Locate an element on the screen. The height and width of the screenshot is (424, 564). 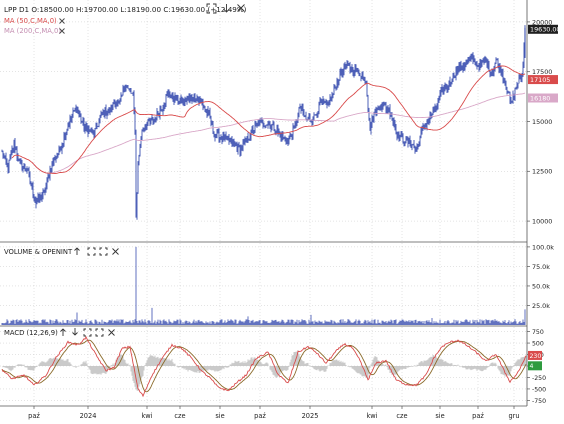
price-tag-label: 16180 is located at coordinates (540, 98).